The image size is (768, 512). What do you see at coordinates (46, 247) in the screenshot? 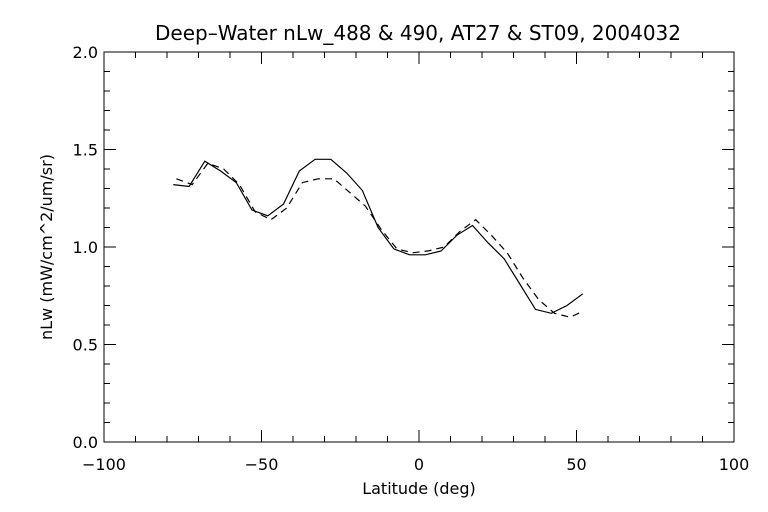
I see `y-axis-label: nLw (mW/cm^2/um/sr)` at bounding box center [46, 247].